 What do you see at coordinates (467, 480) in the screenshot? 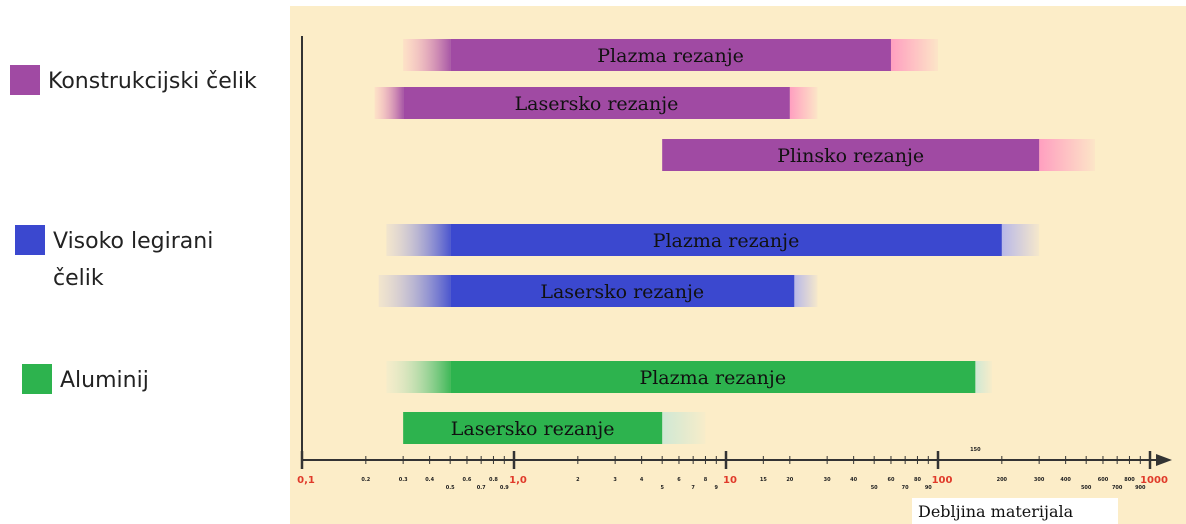
I see `x-tick-label-minor: 0.6` at bounding box center [467, 480].